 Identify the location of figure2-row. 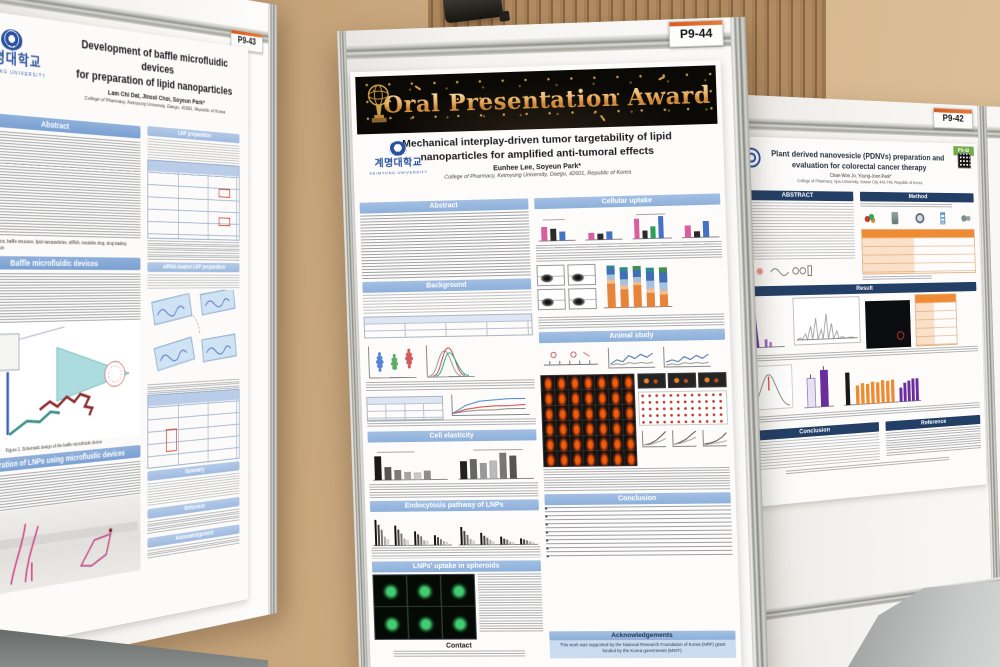
(451, 405).